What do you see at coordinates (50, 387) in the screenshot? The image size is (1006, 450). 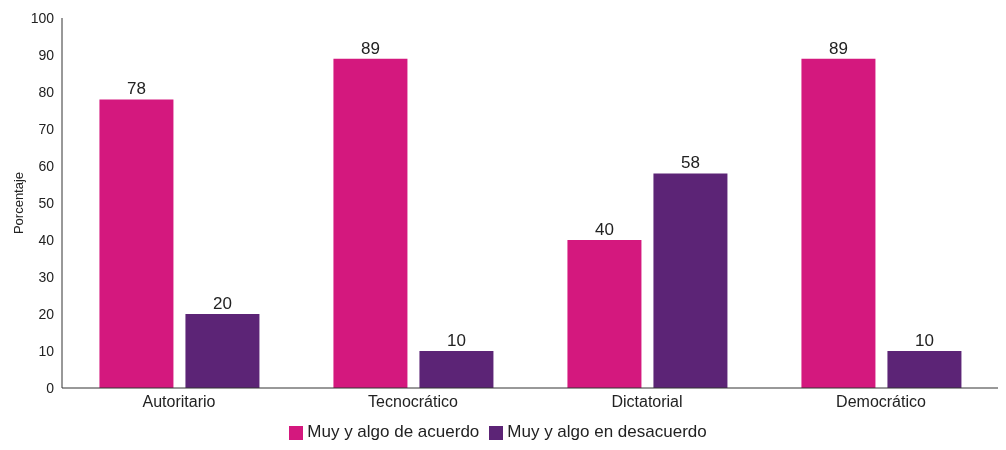 I see `y-tick-label: 0` at bounding box center [50, 387].